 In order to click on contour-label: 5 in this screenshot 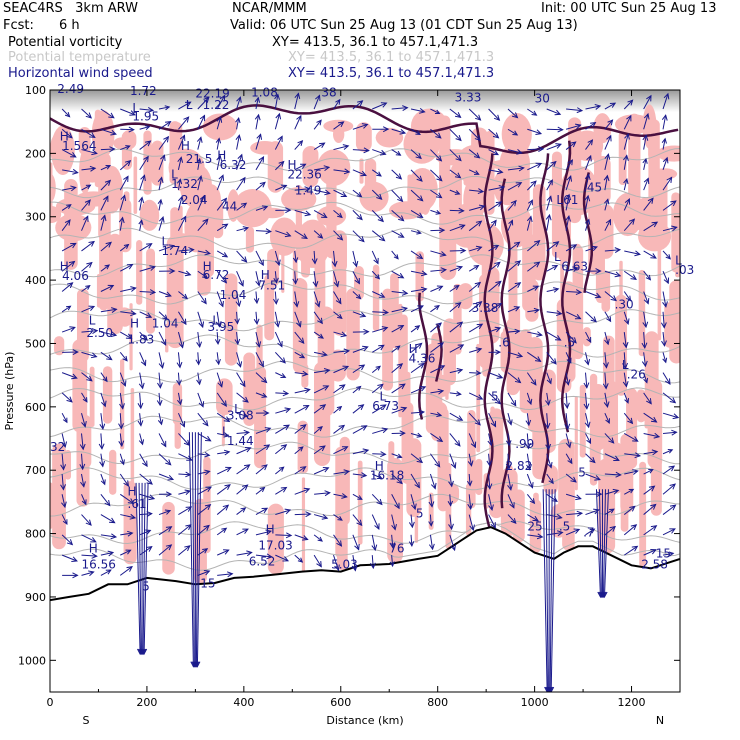, I will do `click(582, 473)`.